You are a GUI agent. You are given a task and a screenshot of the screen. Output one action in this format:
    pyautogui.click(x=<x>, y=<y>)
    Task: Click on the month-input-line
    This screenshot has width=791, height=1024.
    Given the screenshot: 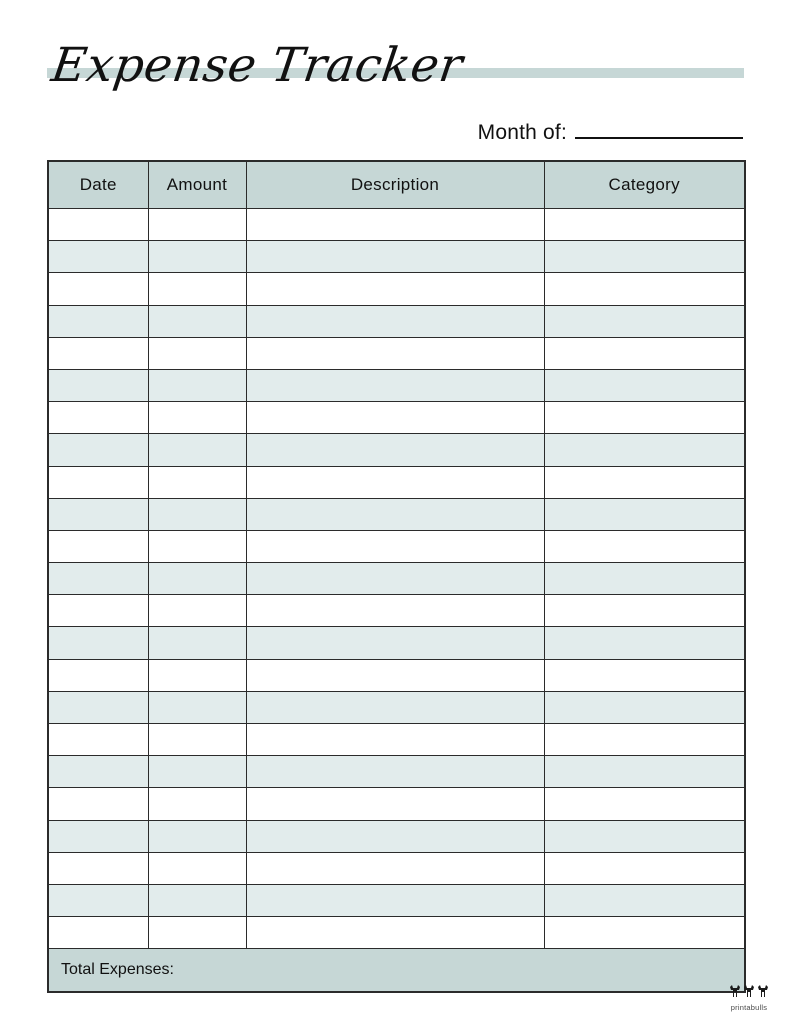 What is the action you would take?
    pyautogui.click(x=659, y=129)
    